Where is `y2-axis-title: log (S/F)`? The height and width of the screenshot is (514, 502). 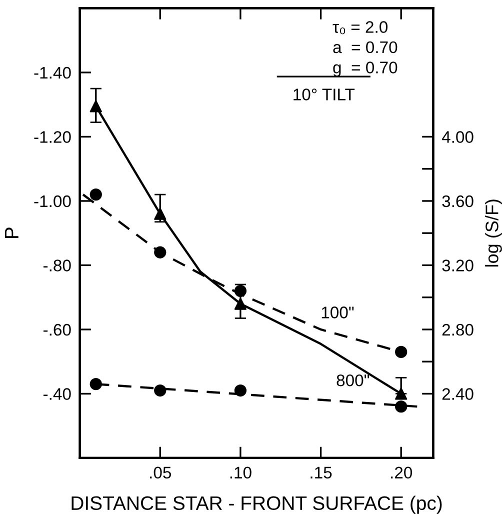 y2-axis-title: log (S/F) is located at coordinates (493, 233).